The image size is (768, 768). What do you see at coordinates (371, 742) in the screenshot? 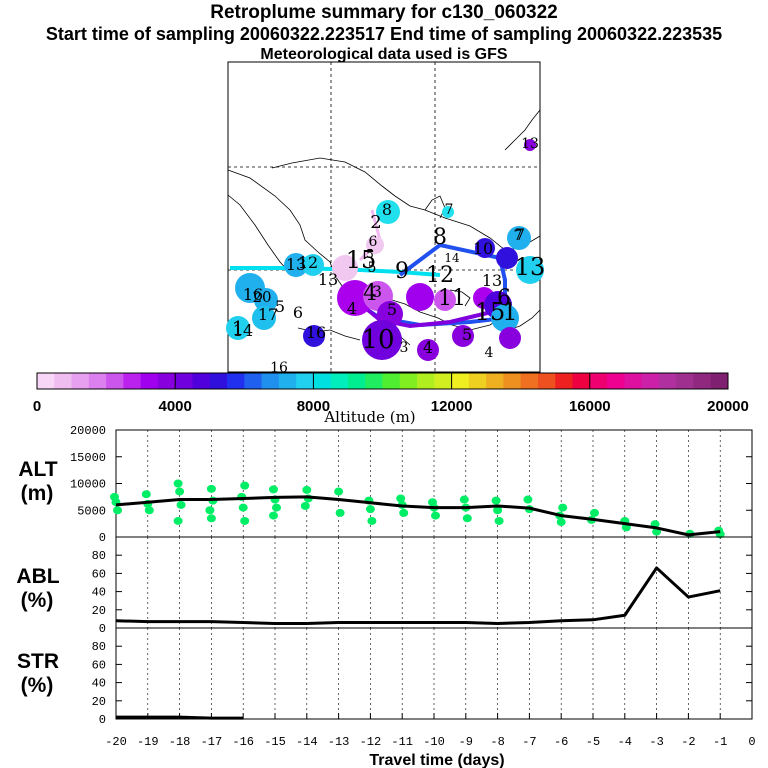
I see `x-tick-label: -12` at bounding box center [371, 742].